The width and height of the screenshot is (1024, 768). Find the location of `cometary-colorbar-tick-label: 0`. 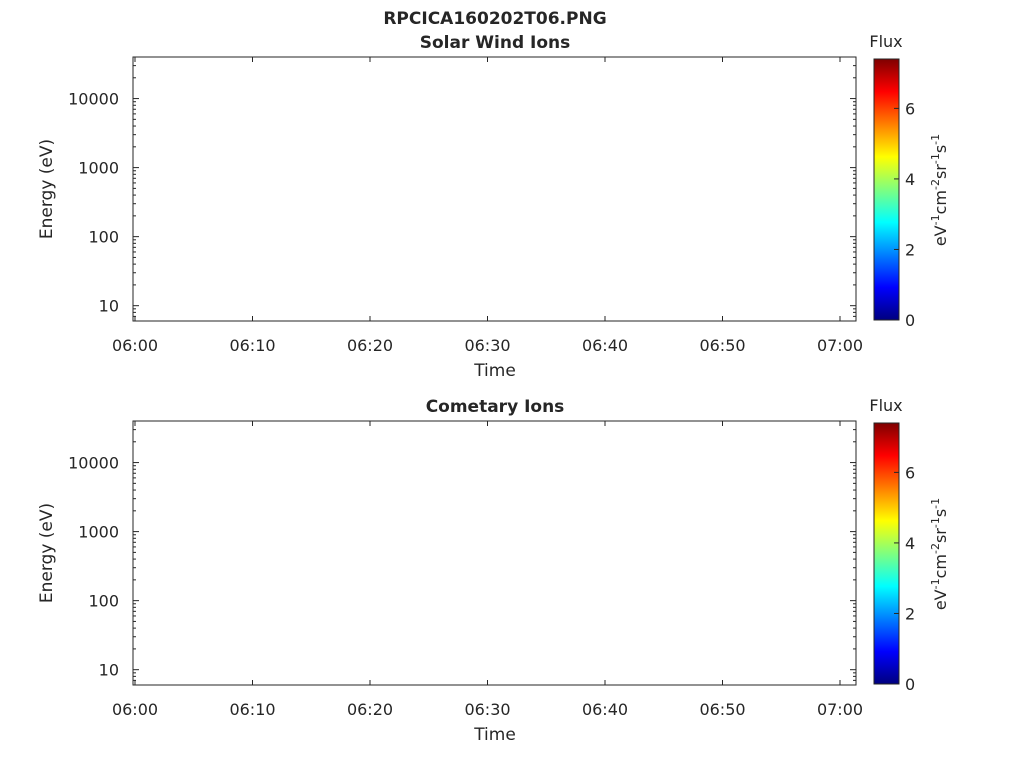

cometary-colorbar-tick-label: 0 is located at coordinates (910, 684).